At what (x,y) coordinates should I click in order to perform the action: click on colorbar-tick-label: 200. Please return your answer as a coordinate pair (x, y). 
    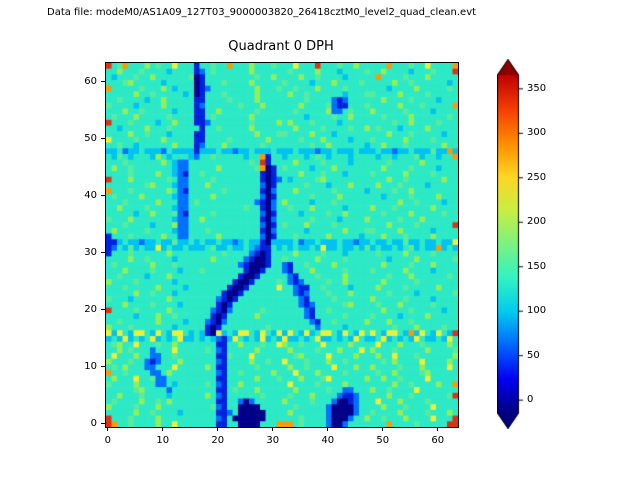
    Looking at the image, I should click on (537, 222).